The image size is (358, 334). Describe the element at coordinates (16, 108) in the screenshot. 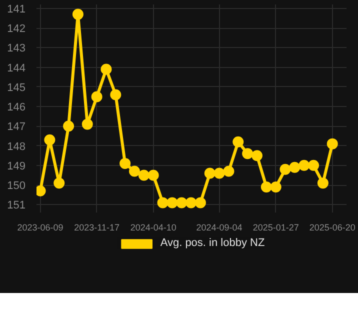

I see `y-tick-label: 146` at that location.